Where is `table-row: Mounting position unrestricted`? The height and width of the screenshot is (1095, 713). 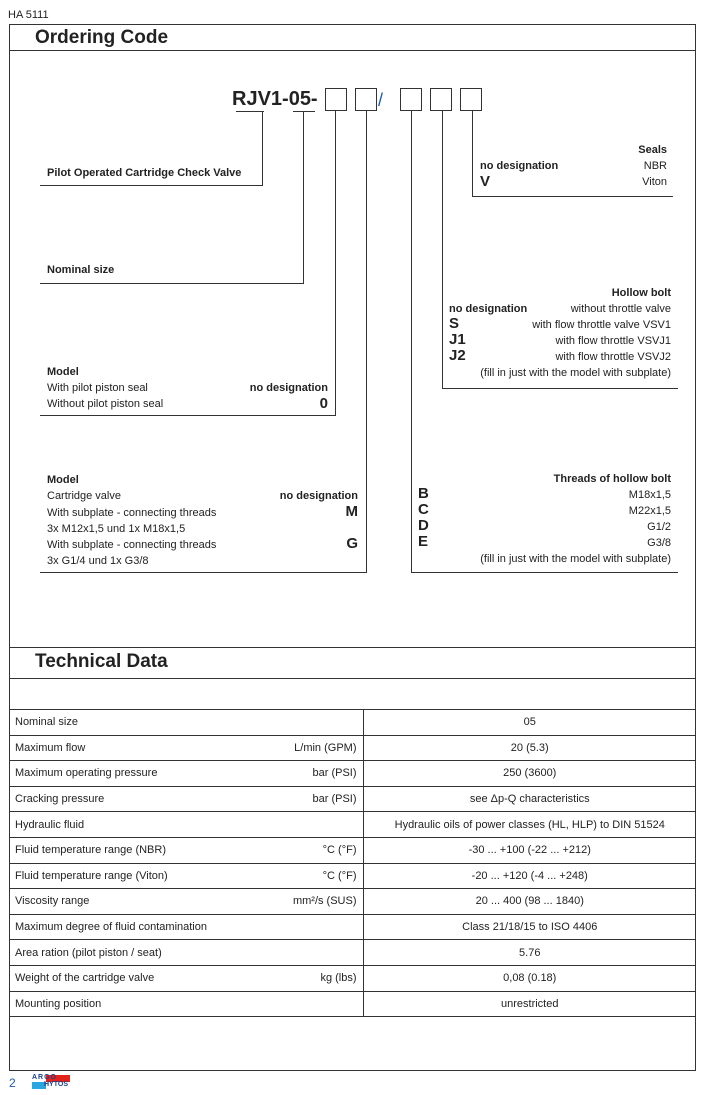
table-row: Mounting position unrestricted is located at coordinates (352, 1004).